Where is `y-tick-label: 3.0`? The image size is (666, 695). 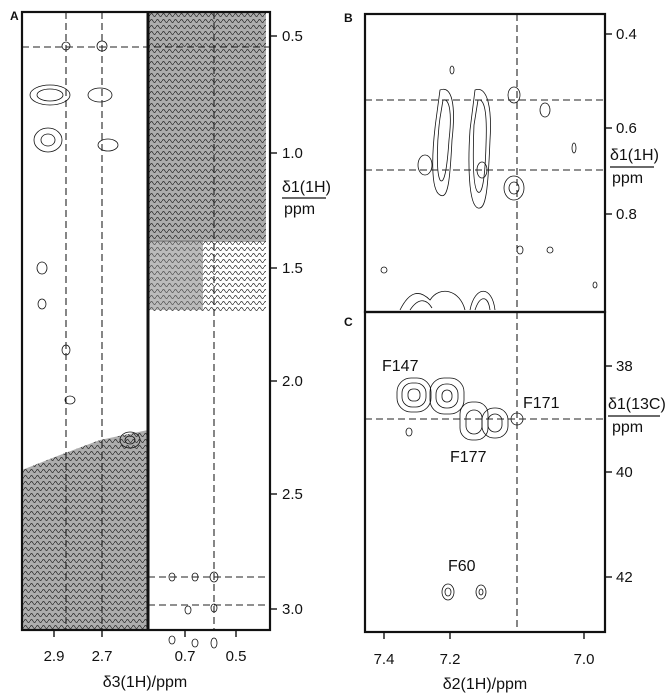 y-tick-label: 3.0 is located at coordinates (292, 609).